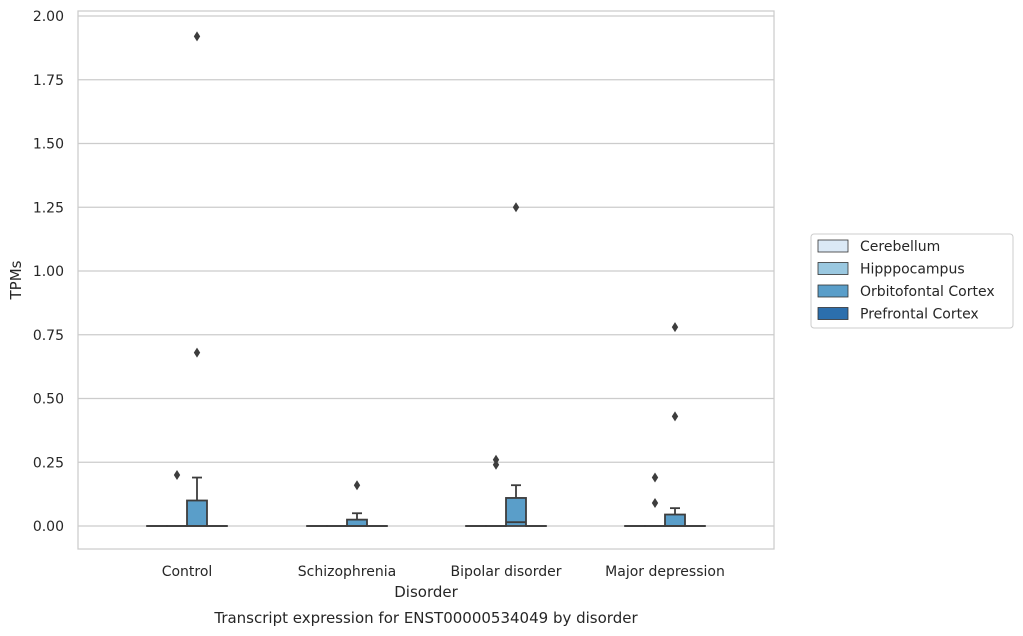 Image resolution: width=1023 pixels, height=636 pixels. I want to click on legend-frame, so click(912, 281).